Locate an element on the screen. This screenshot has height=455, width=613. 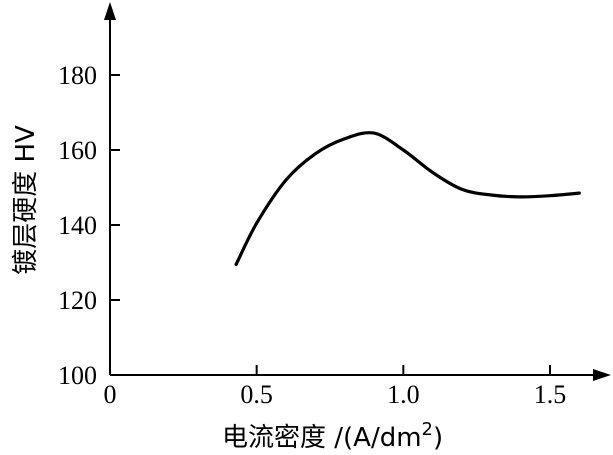
y-axis-arrow-icon is located at coordinates (110, 11).